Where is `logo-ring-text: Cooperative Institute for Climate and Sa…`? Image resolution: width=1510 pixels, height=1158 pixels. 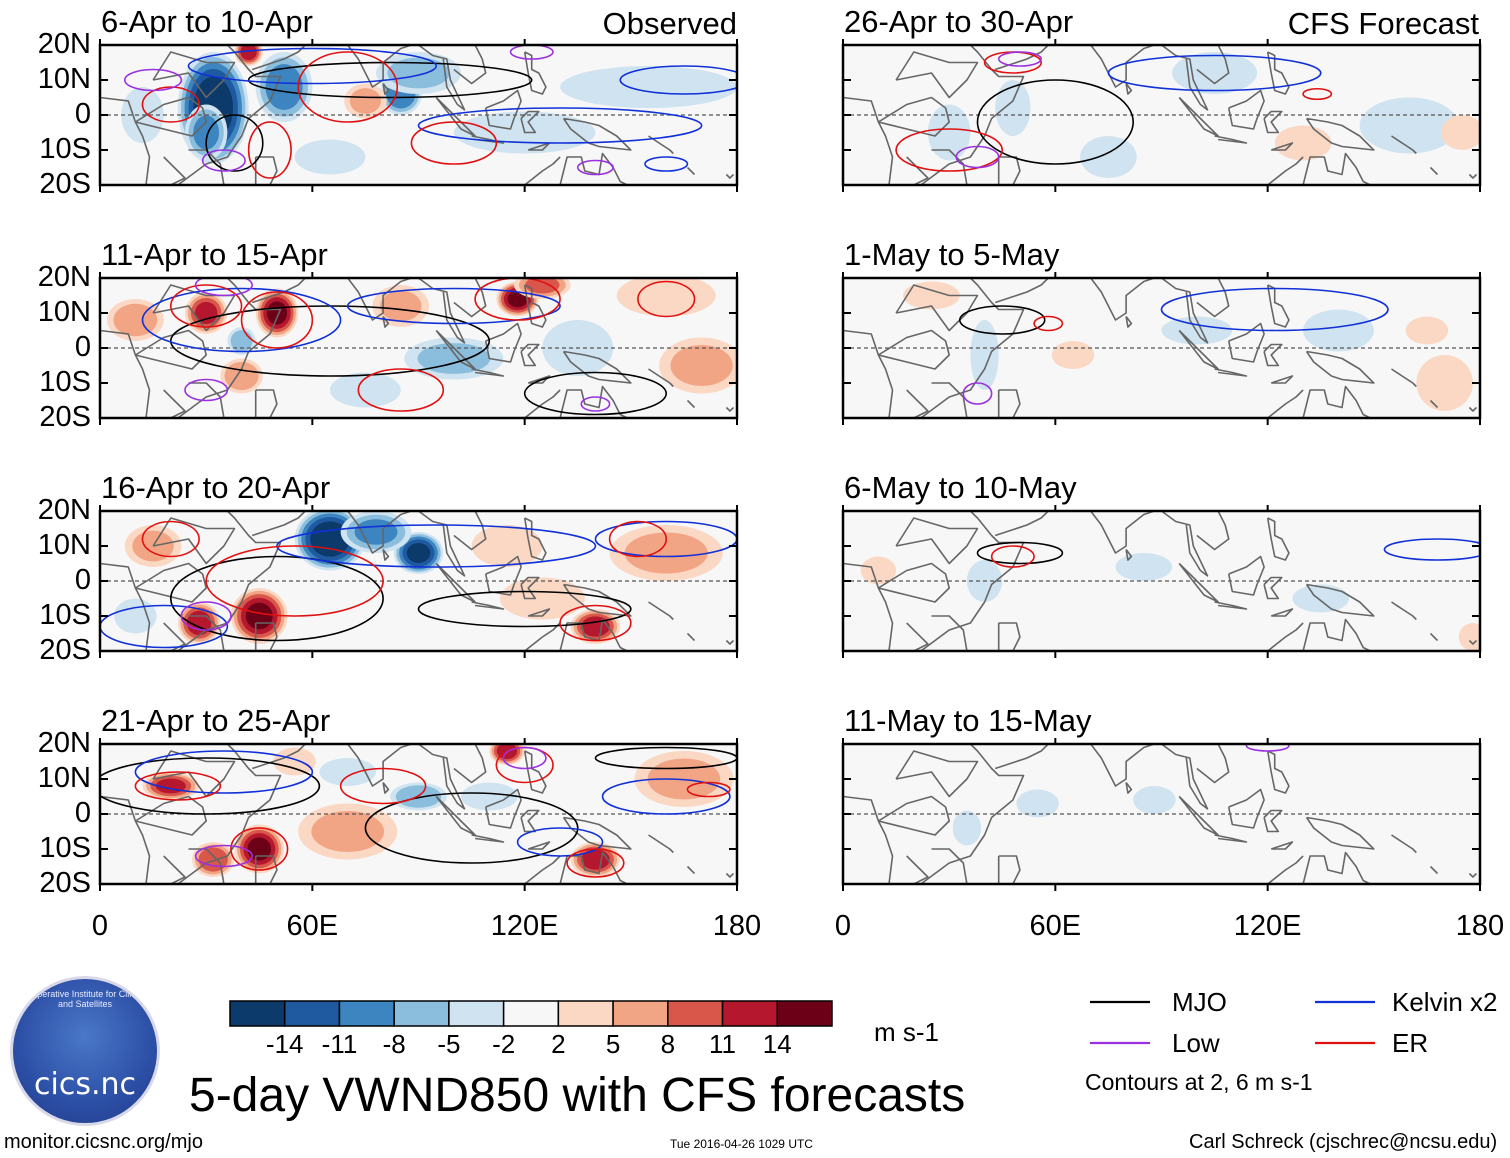 logo-ring-text: Cooperative Institute for Climate and Sa… is located at coordinates (85, 999).